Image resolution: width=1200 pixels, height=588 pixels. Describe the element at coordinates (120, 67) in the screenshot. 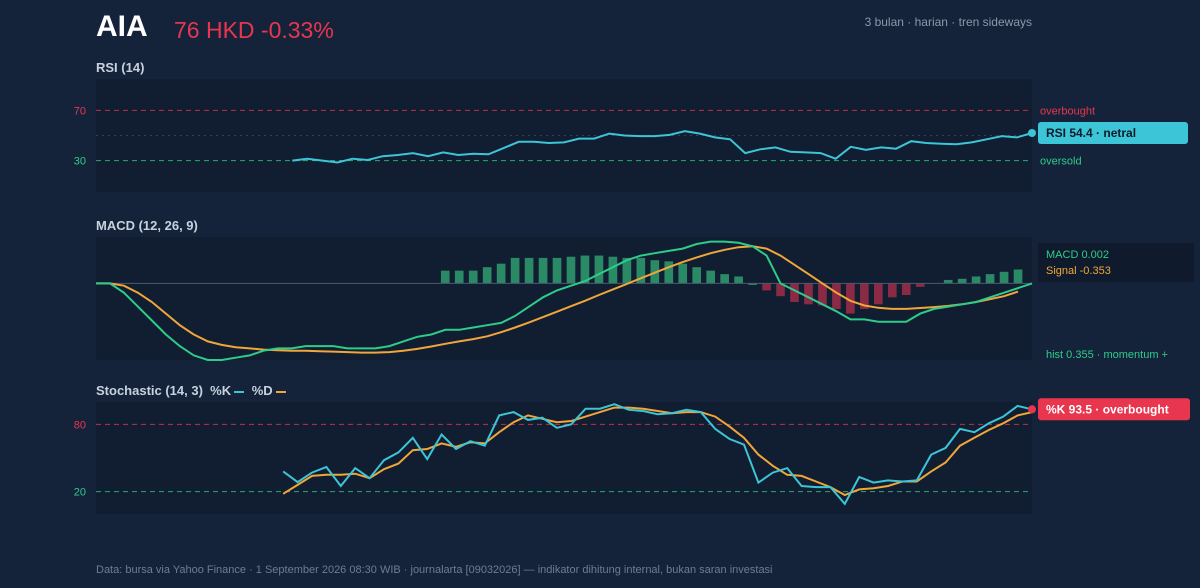

I see `rsi-title: RSI (14)` at that location.